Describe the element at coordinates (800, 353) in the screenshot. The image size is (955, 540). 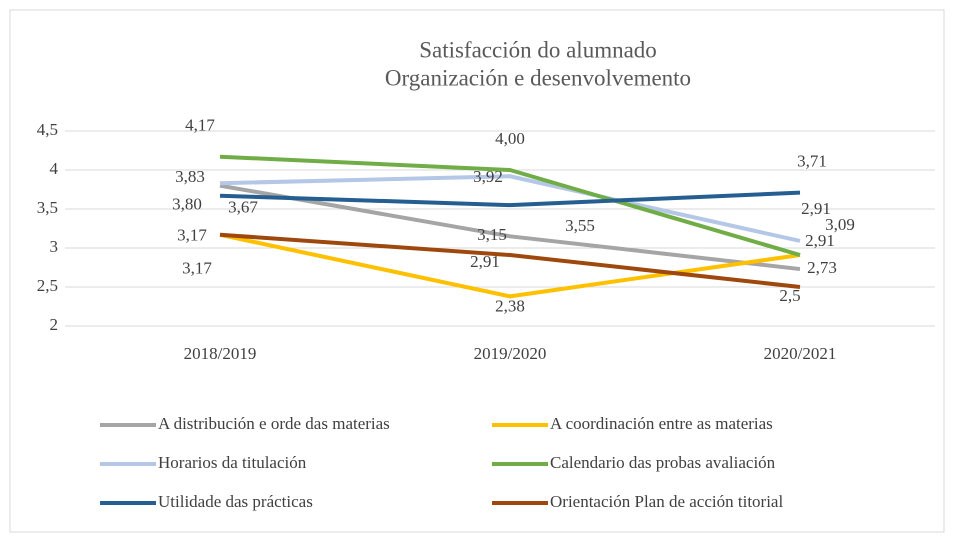
I see `x-tick-label: 2020/2021` at that location.